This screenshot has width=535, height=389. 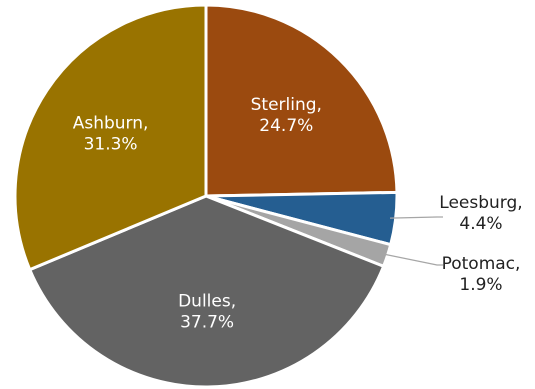 What do you see at coordinates (416, 217) in the screenshot?
I see `leader-line-leesburg` at bounding box center [416, 217].